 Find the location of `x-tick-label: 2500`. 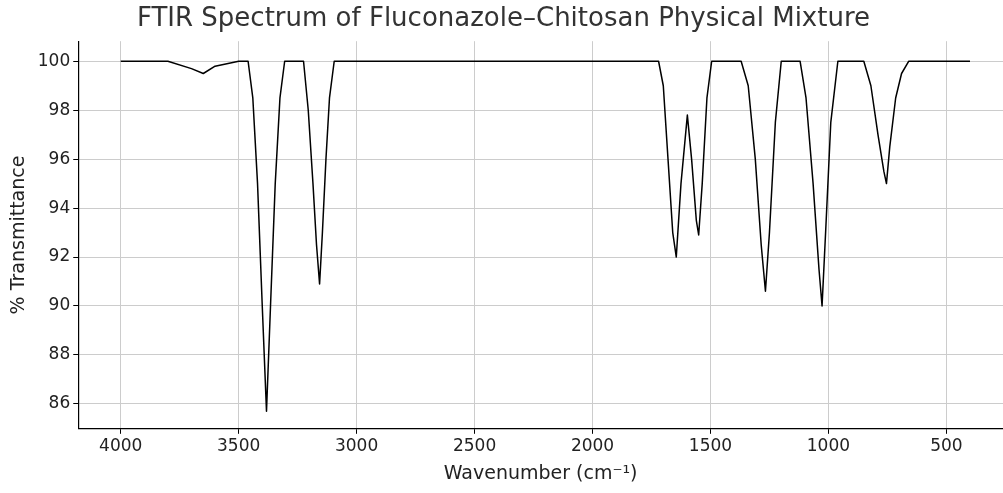

x-tick-label: 2500 is located at coordinates (474, 445).